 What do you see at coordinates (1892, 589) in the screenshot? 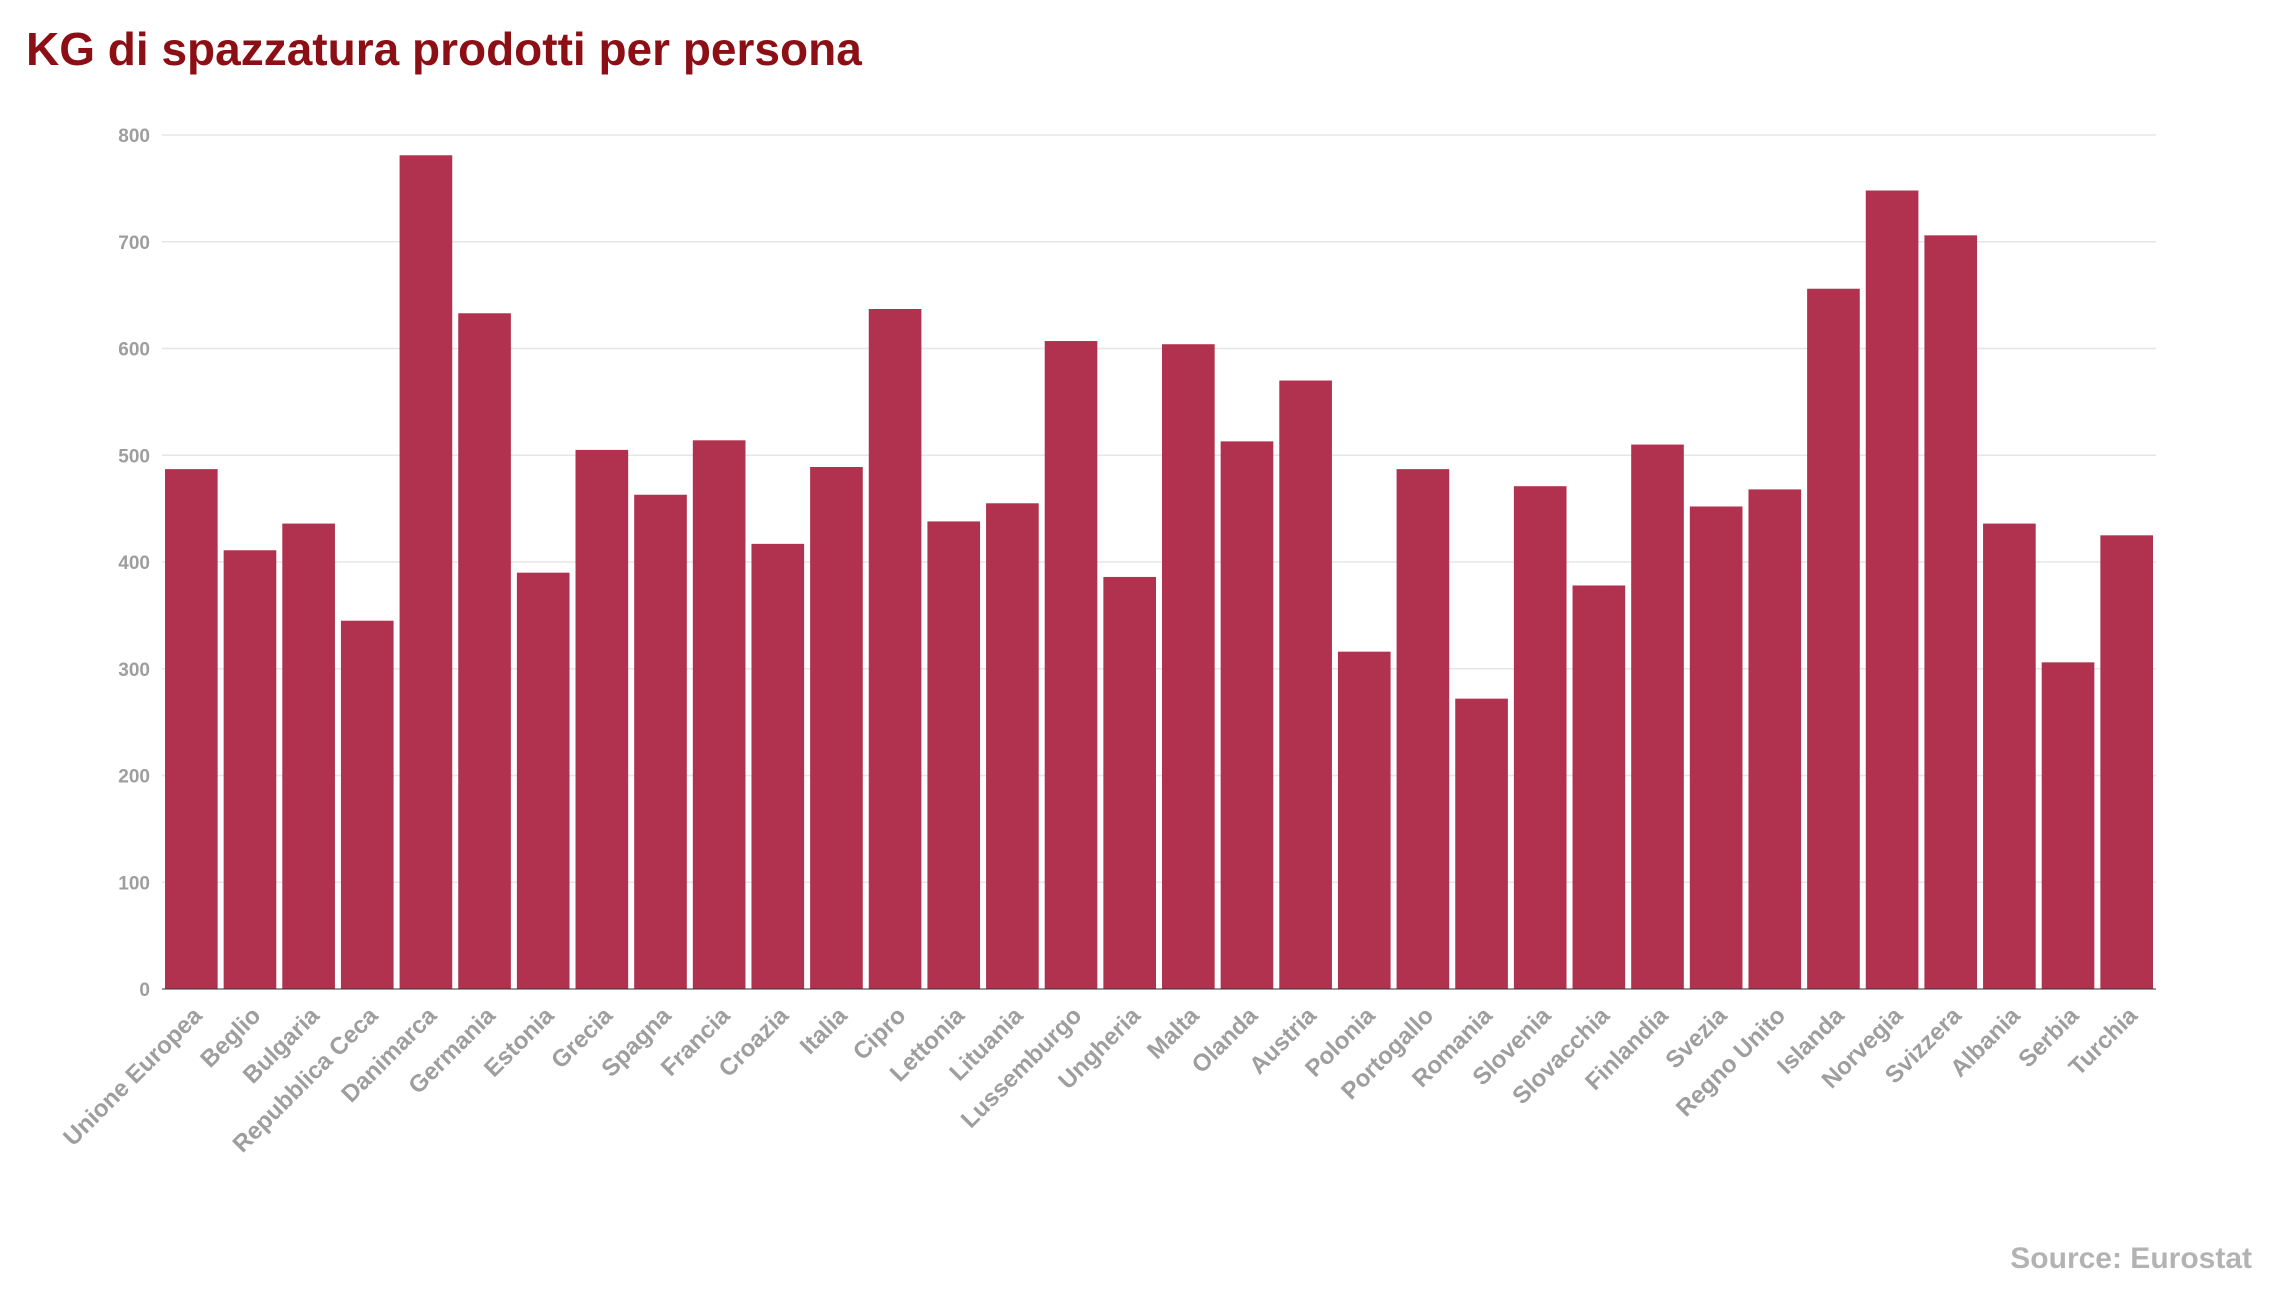
I see `bar-norvegia` at bounding box center [1892, 589].